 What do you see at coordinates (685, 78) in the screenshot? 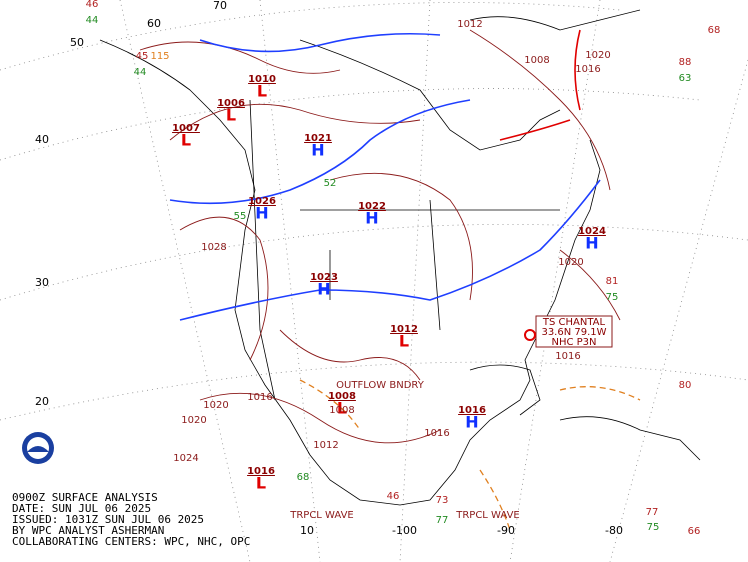
I see `station-value: 63` at bounding box center [685, 78].